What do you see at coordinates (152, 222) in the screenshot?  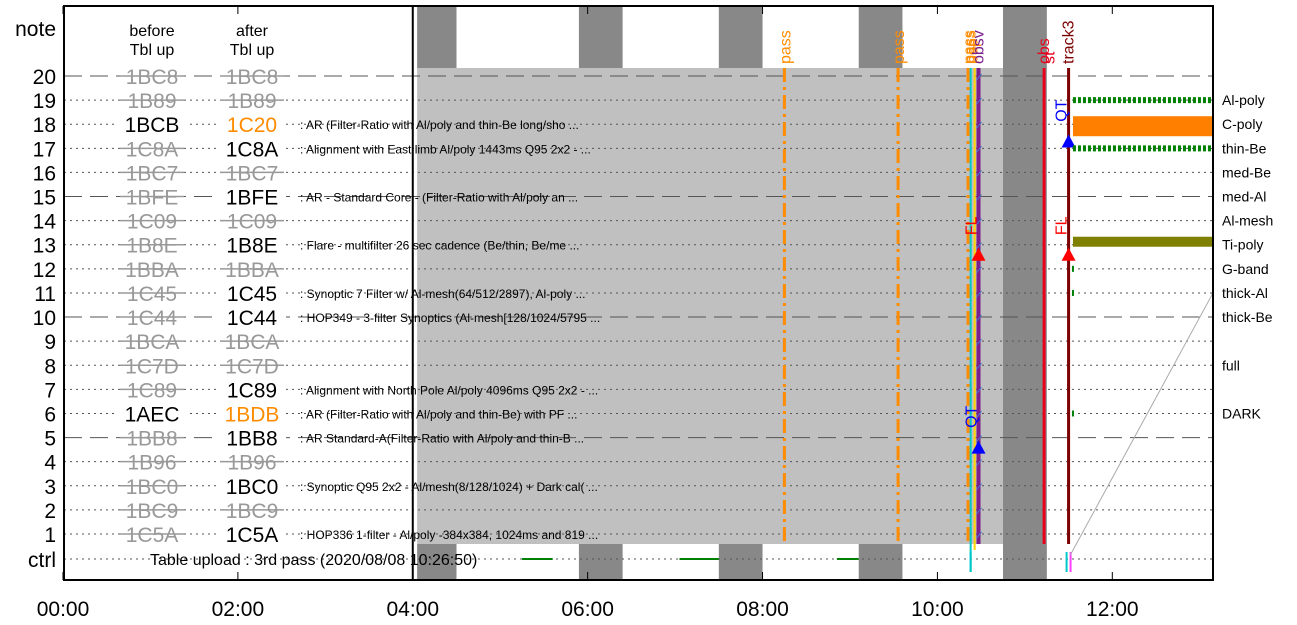 I see `before-id: 1C09` at bounding box center [152, 222].